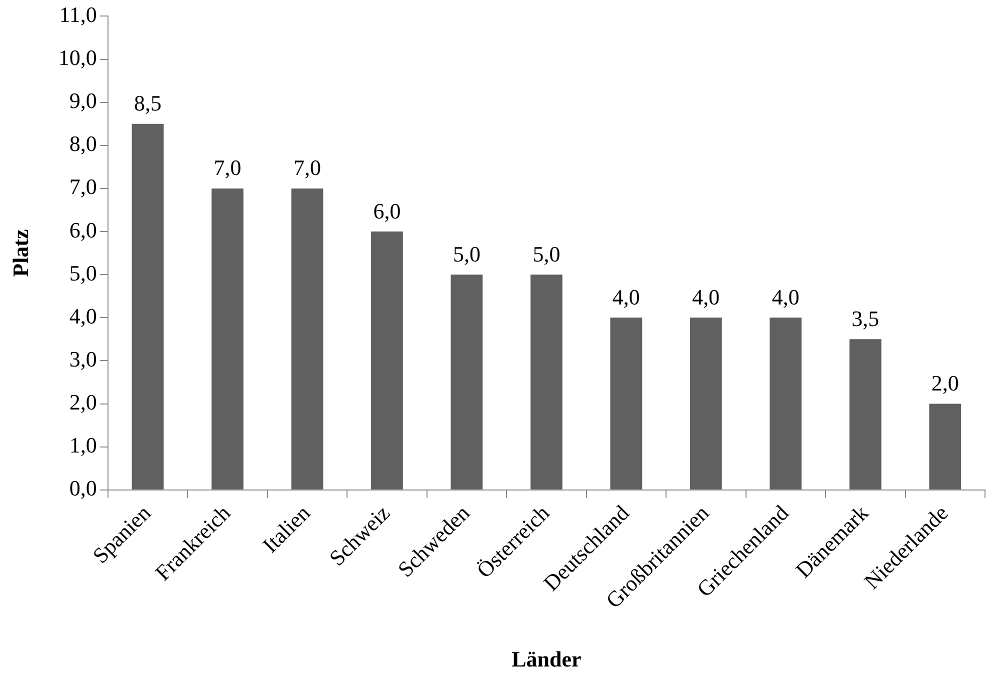 The width and height of the screenshot is (995, 688). Describe the element at coordinates (387, 211) in the screenshot. I see `data-label: 6,0` at that location.